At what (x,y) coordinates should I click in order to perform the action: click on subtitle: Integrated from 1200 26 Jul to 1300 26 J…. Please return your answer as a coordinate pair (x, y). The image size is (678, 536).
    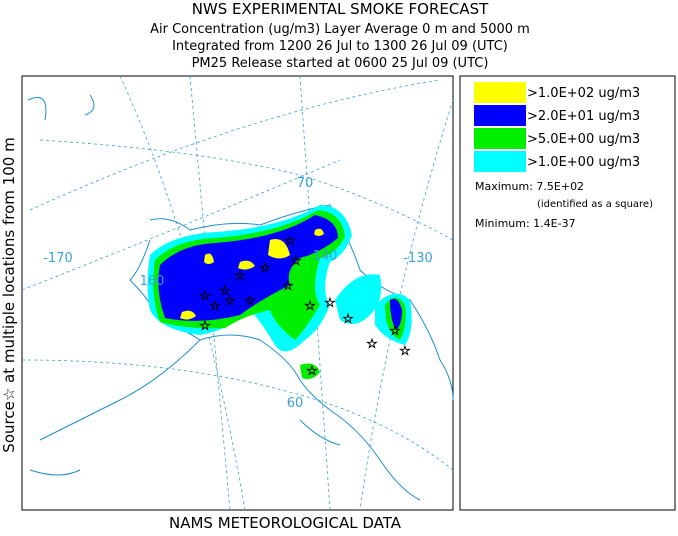
    Looking at the image, I should click on (340, 46).